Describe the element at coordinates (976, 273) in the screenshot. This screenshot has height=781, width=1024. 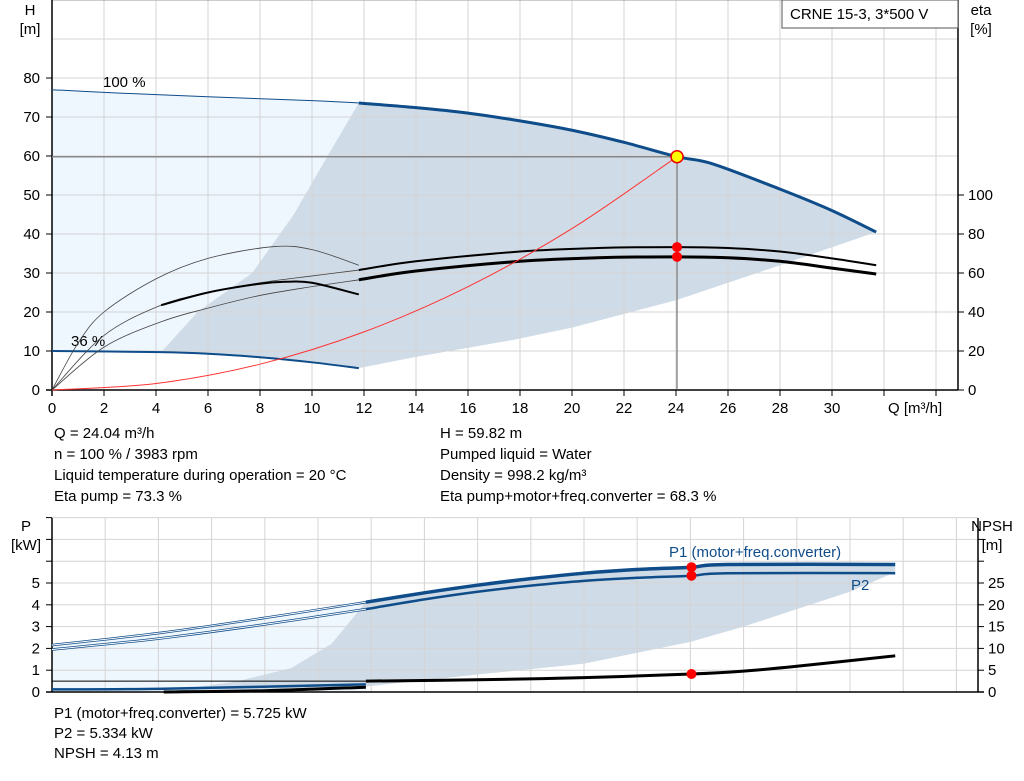
I see `y2-tick-label: 60` at that location.